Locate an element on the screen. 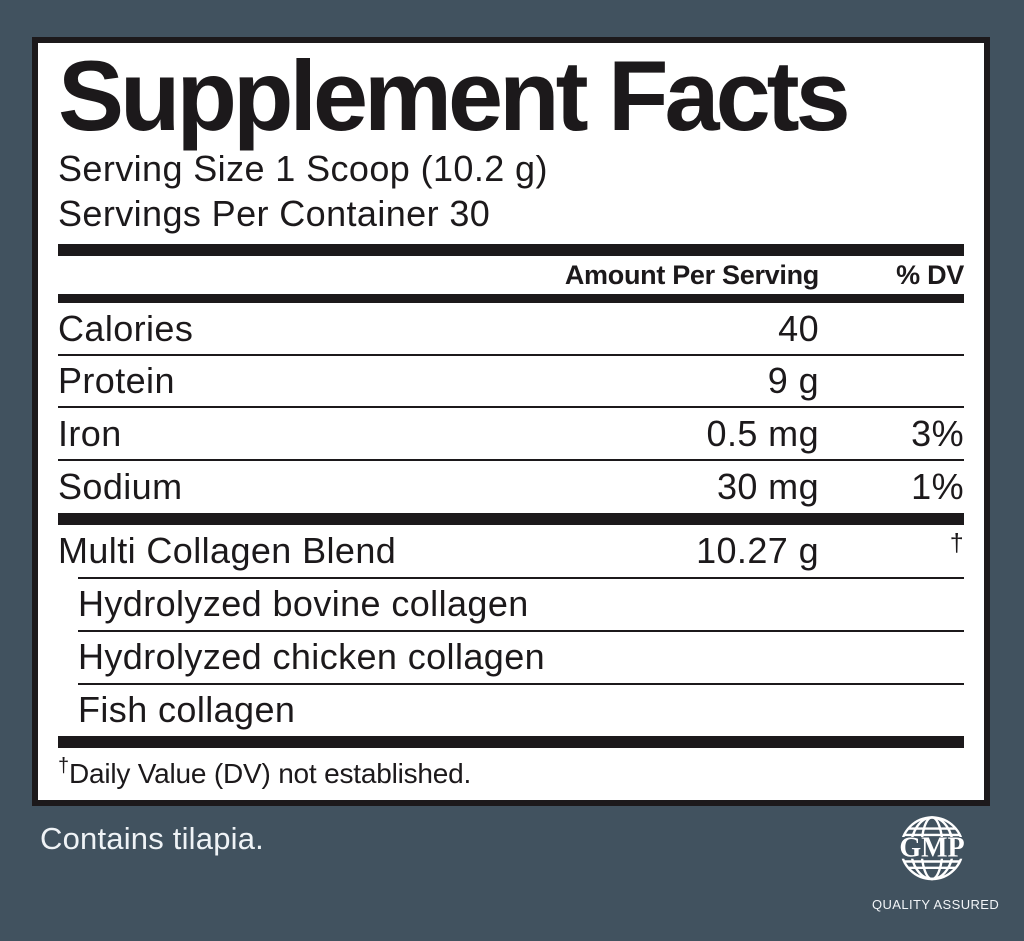 The image size is (1024, 941). serving-size: Serving Size 1 Scoop (10.2 g) is located at coordinates (303, 168).